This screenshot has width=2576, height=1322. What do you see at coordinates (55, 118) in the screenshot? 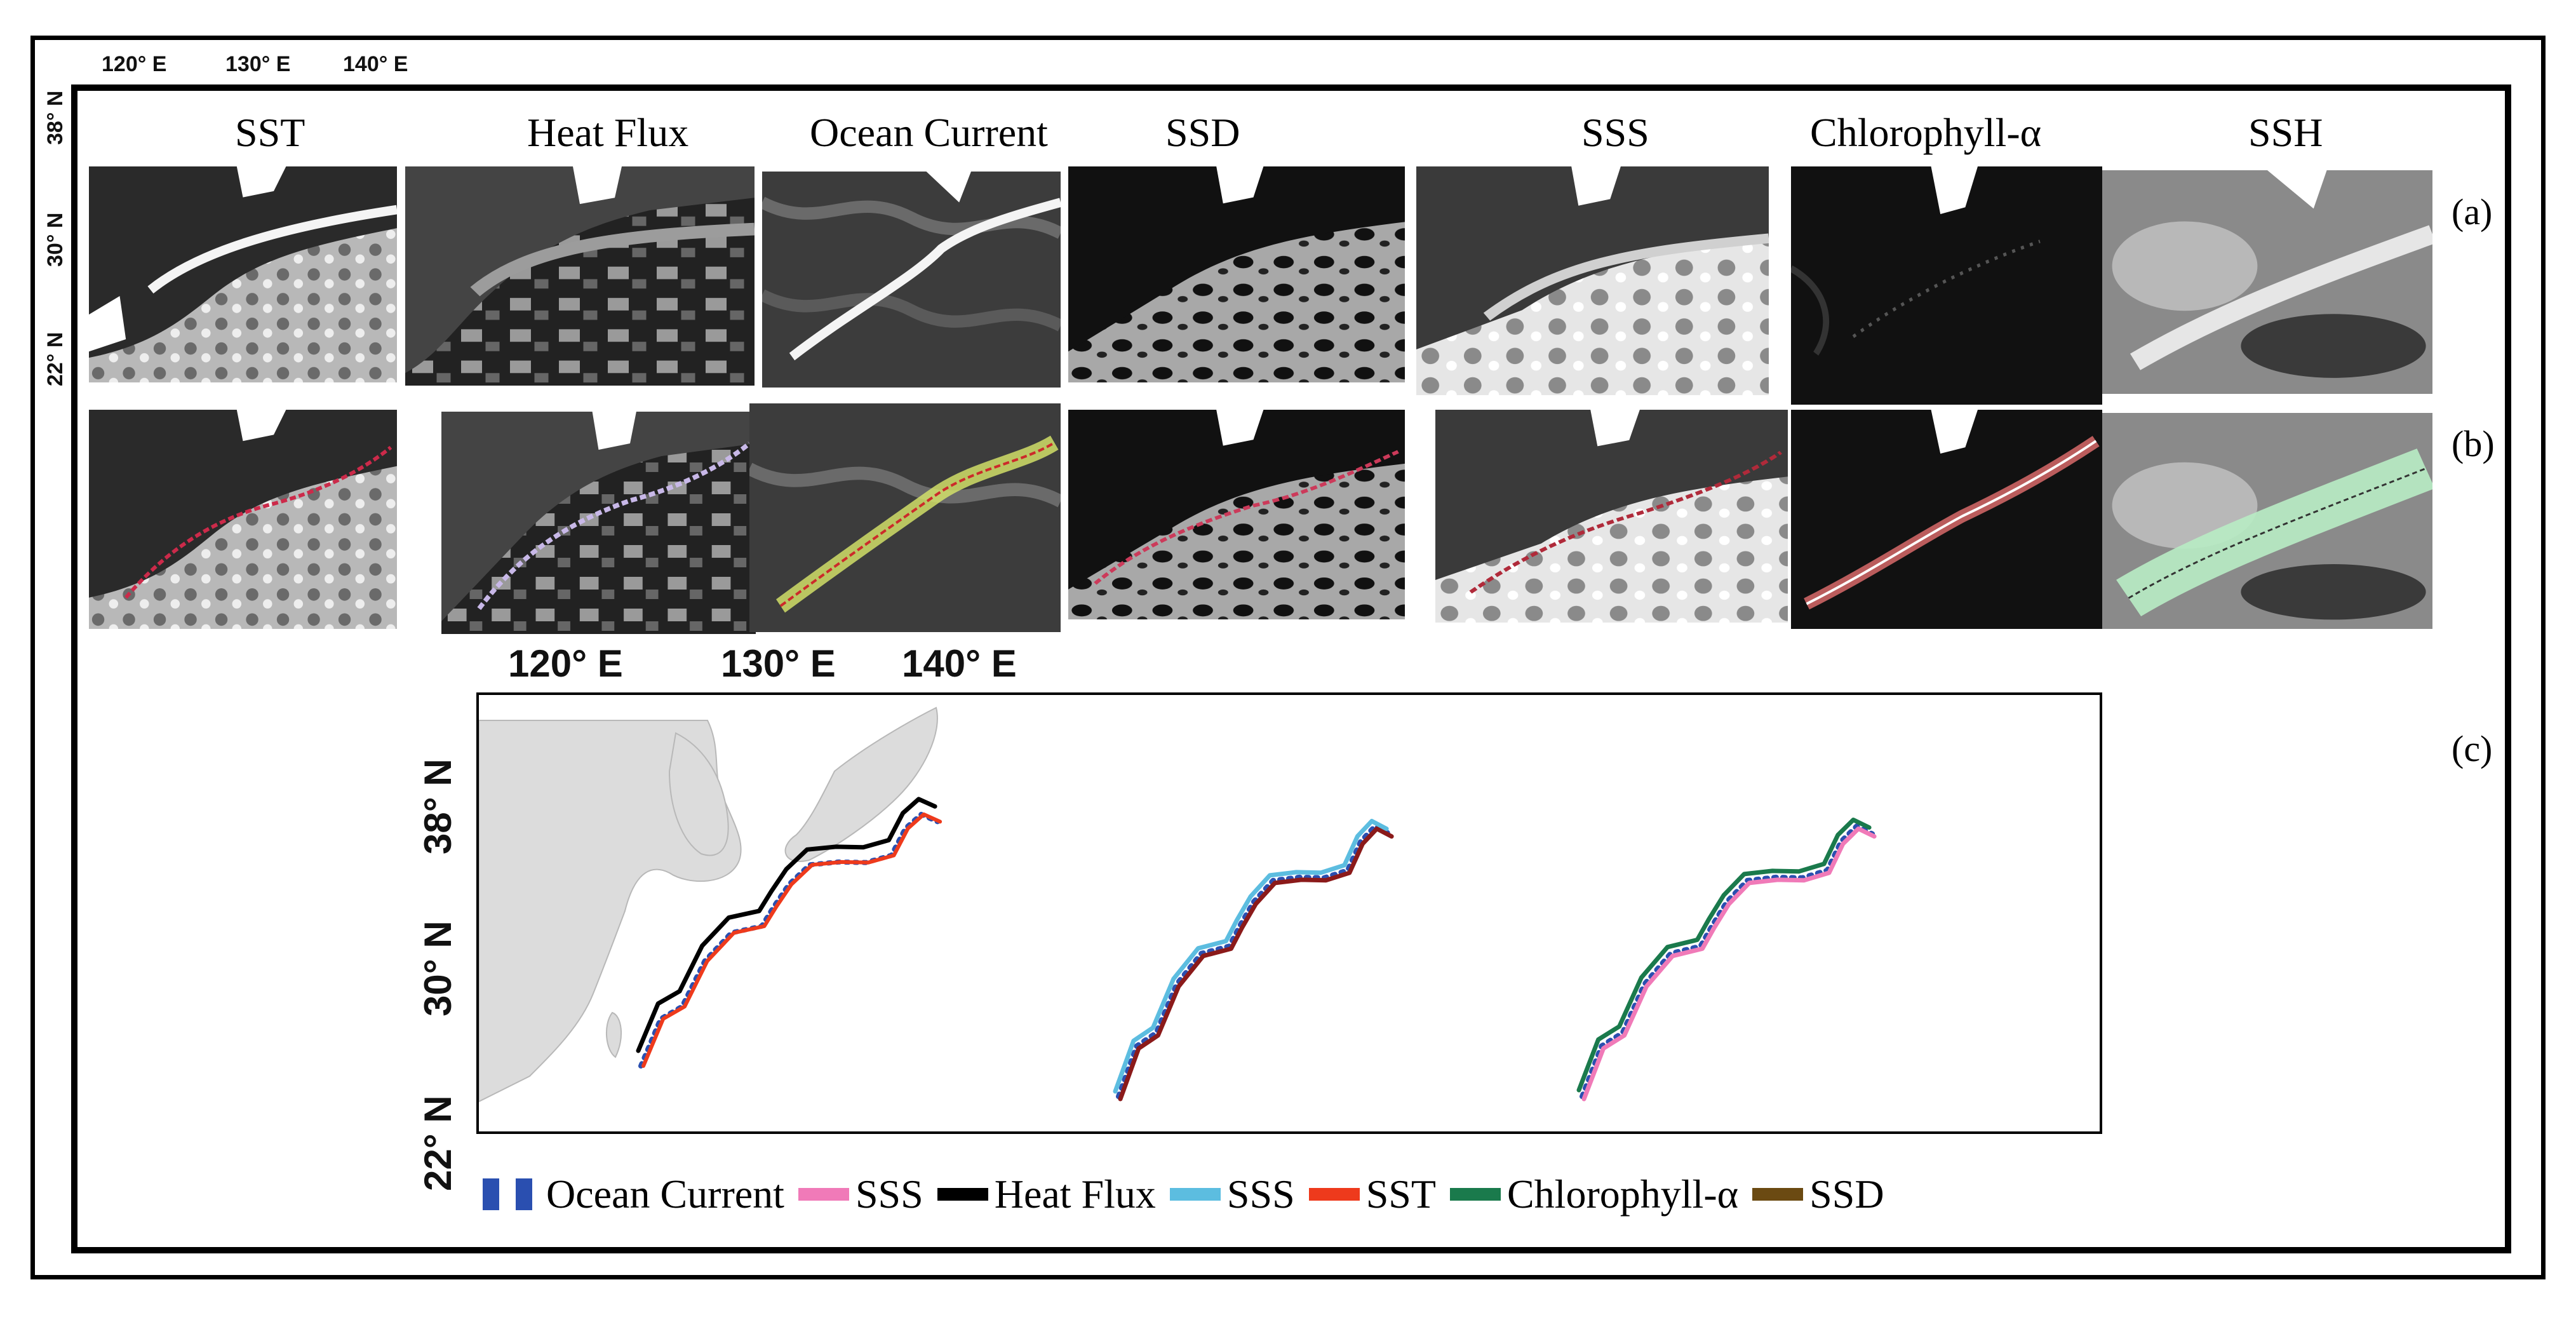
I see `top-lat-label-38: 38° N` at bounding box center [55, 118].